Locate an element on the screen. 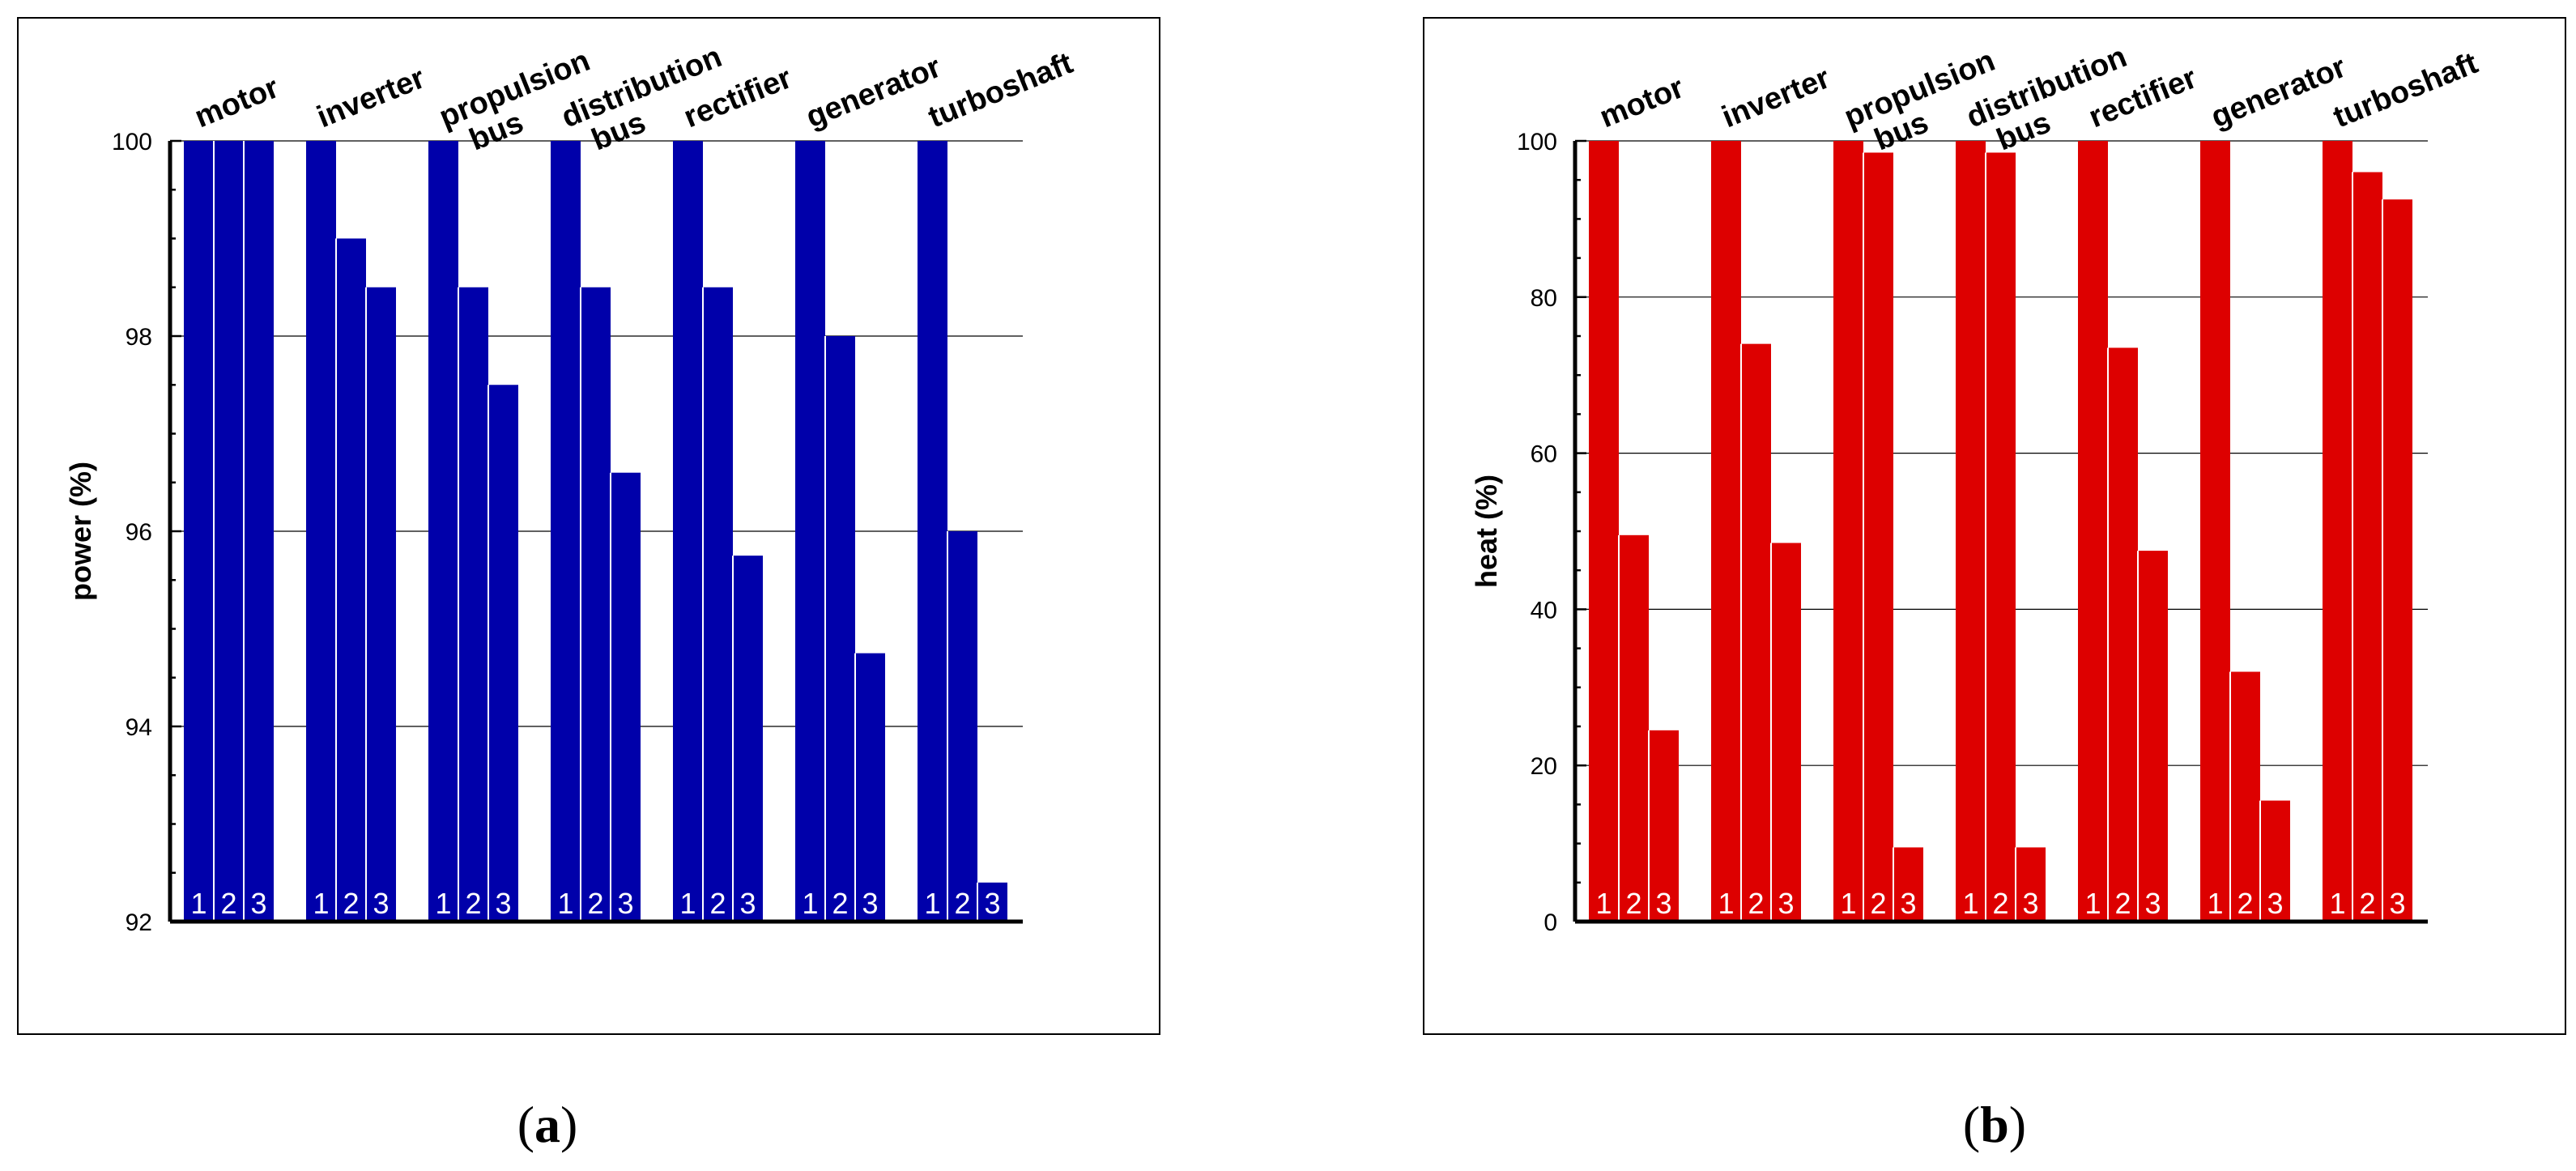  panel-a-y-tick-label: 94 is located at coordinates (139, 727).